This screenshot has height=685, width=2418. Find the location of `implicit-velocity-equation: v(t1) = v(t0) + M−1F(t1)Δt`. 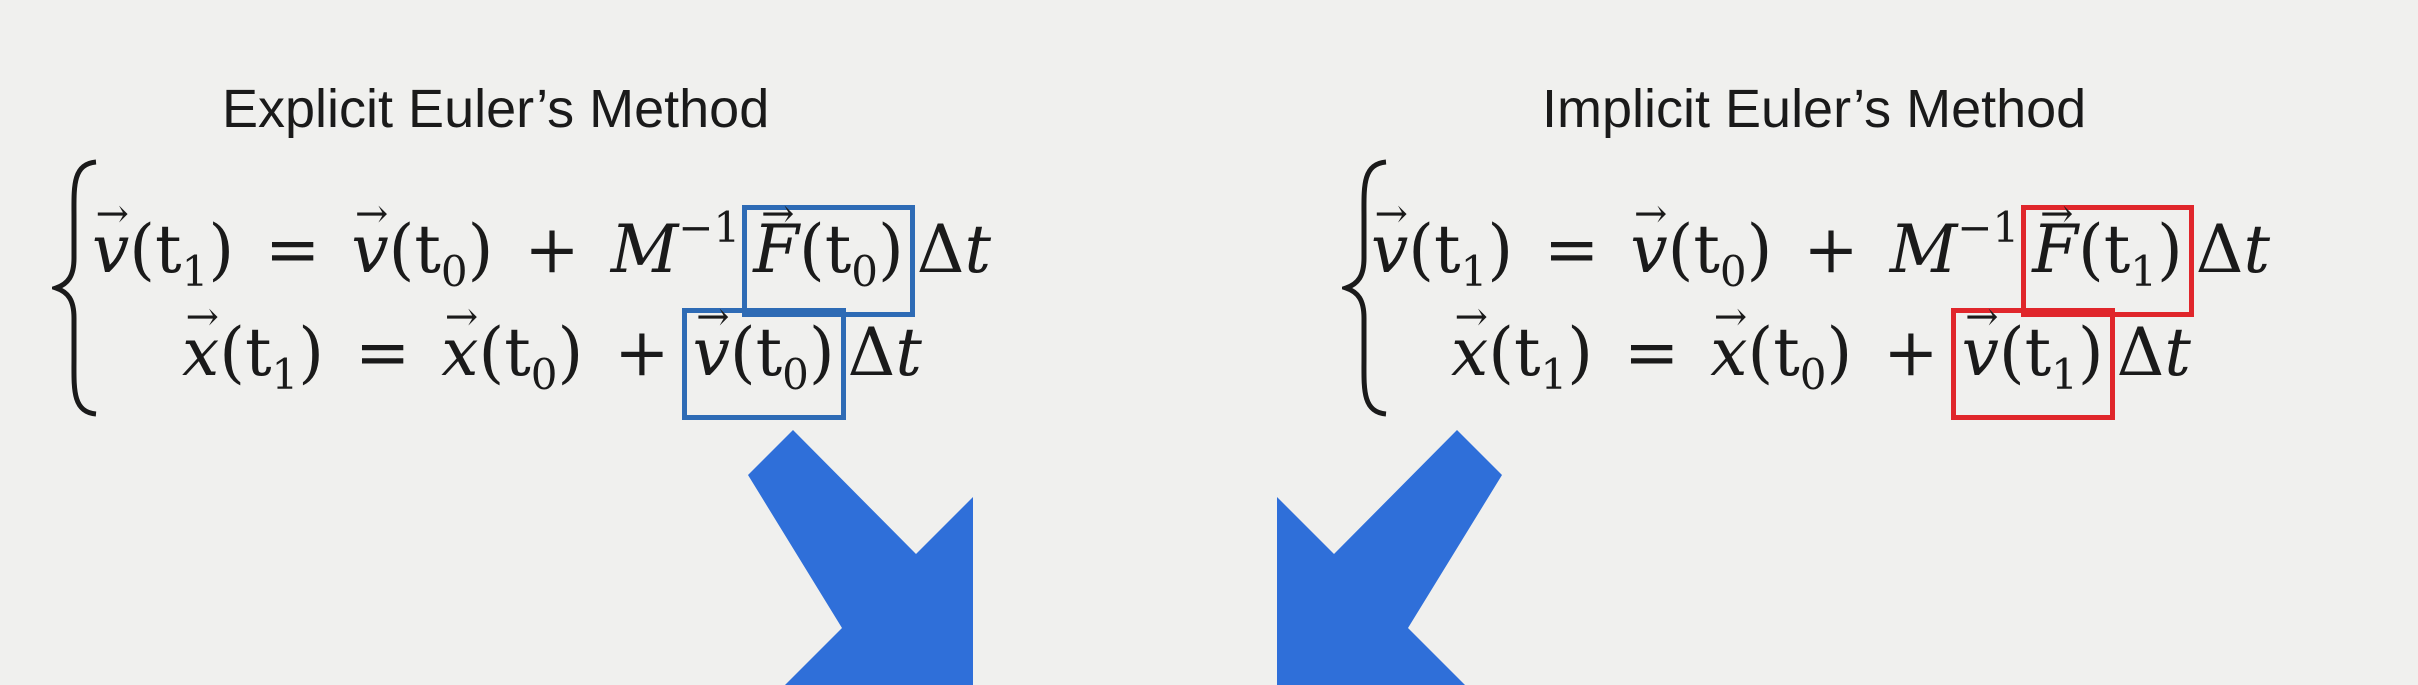

implicit-velocity-equation: v(t1) = v(t0) + M−1F(t1)Δt is located at coordinates (1820, 252).